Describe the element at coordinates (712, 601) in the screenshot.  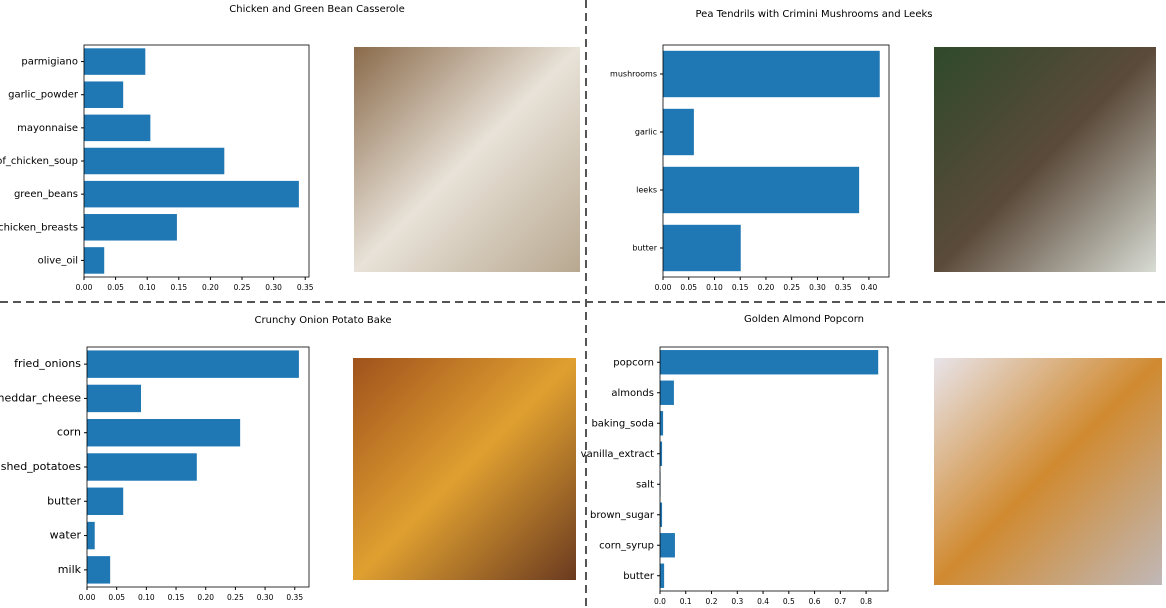
I see `x-tick-label: 0.2` at that location.